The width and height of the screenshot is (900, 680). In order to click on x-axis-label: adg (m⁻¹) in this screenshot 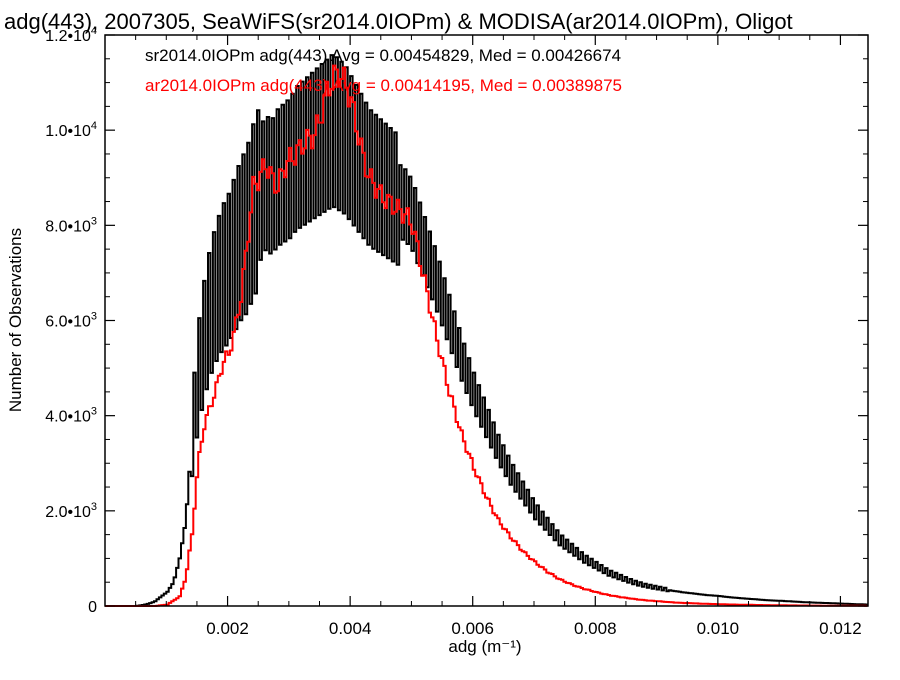, I will do `click(484, 646)`.